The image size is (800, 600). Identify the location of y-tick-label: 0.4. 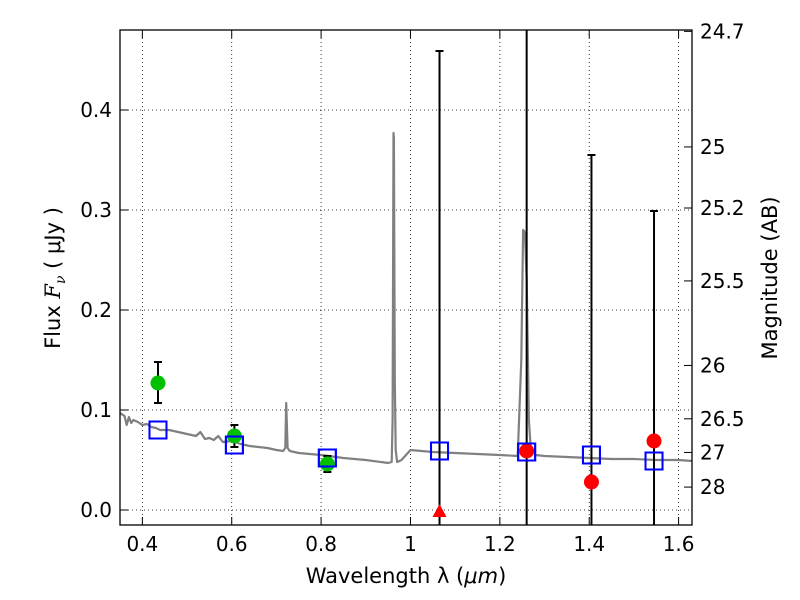
(96, 110).